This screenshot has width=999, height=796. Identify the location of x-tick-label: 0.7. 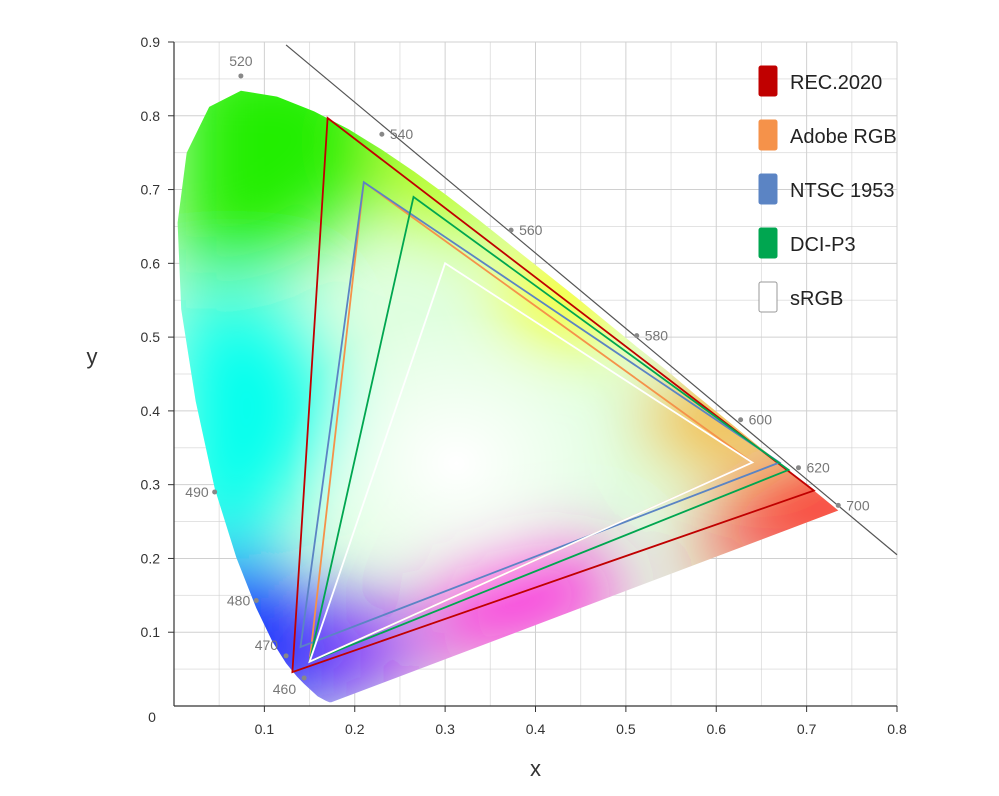
(807, 729).